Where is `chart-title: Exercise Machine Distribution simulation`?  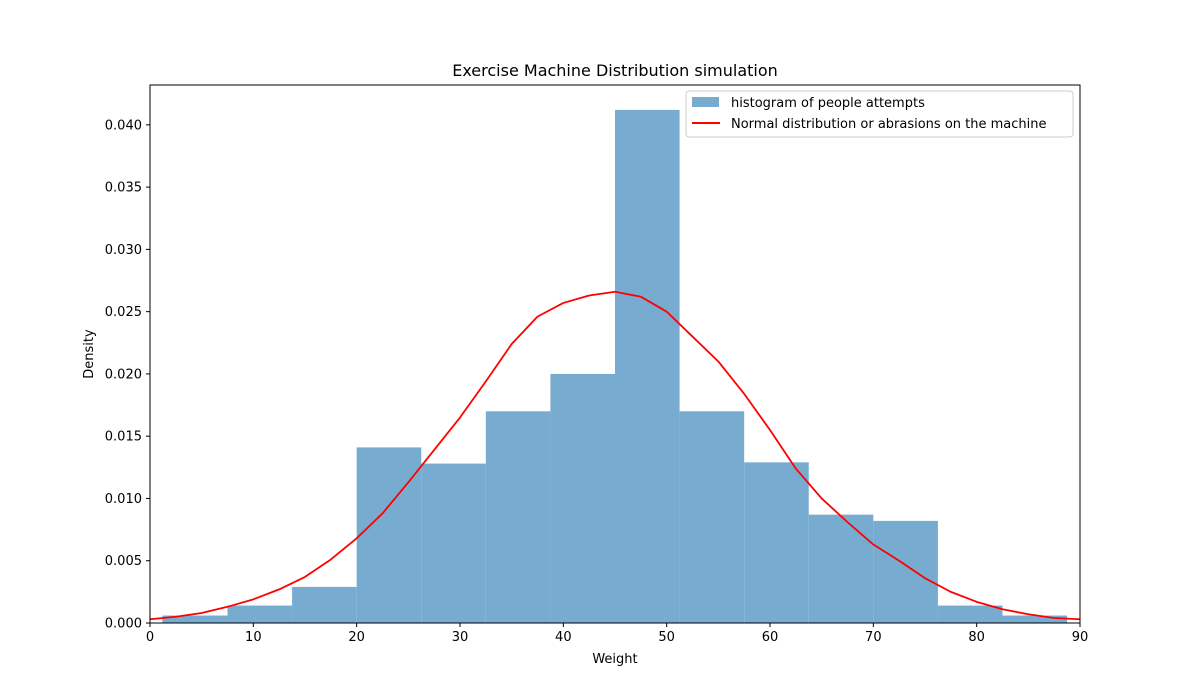
chart-title: Exercise Machine Distribution simulation is located at coordinates (615, 70).